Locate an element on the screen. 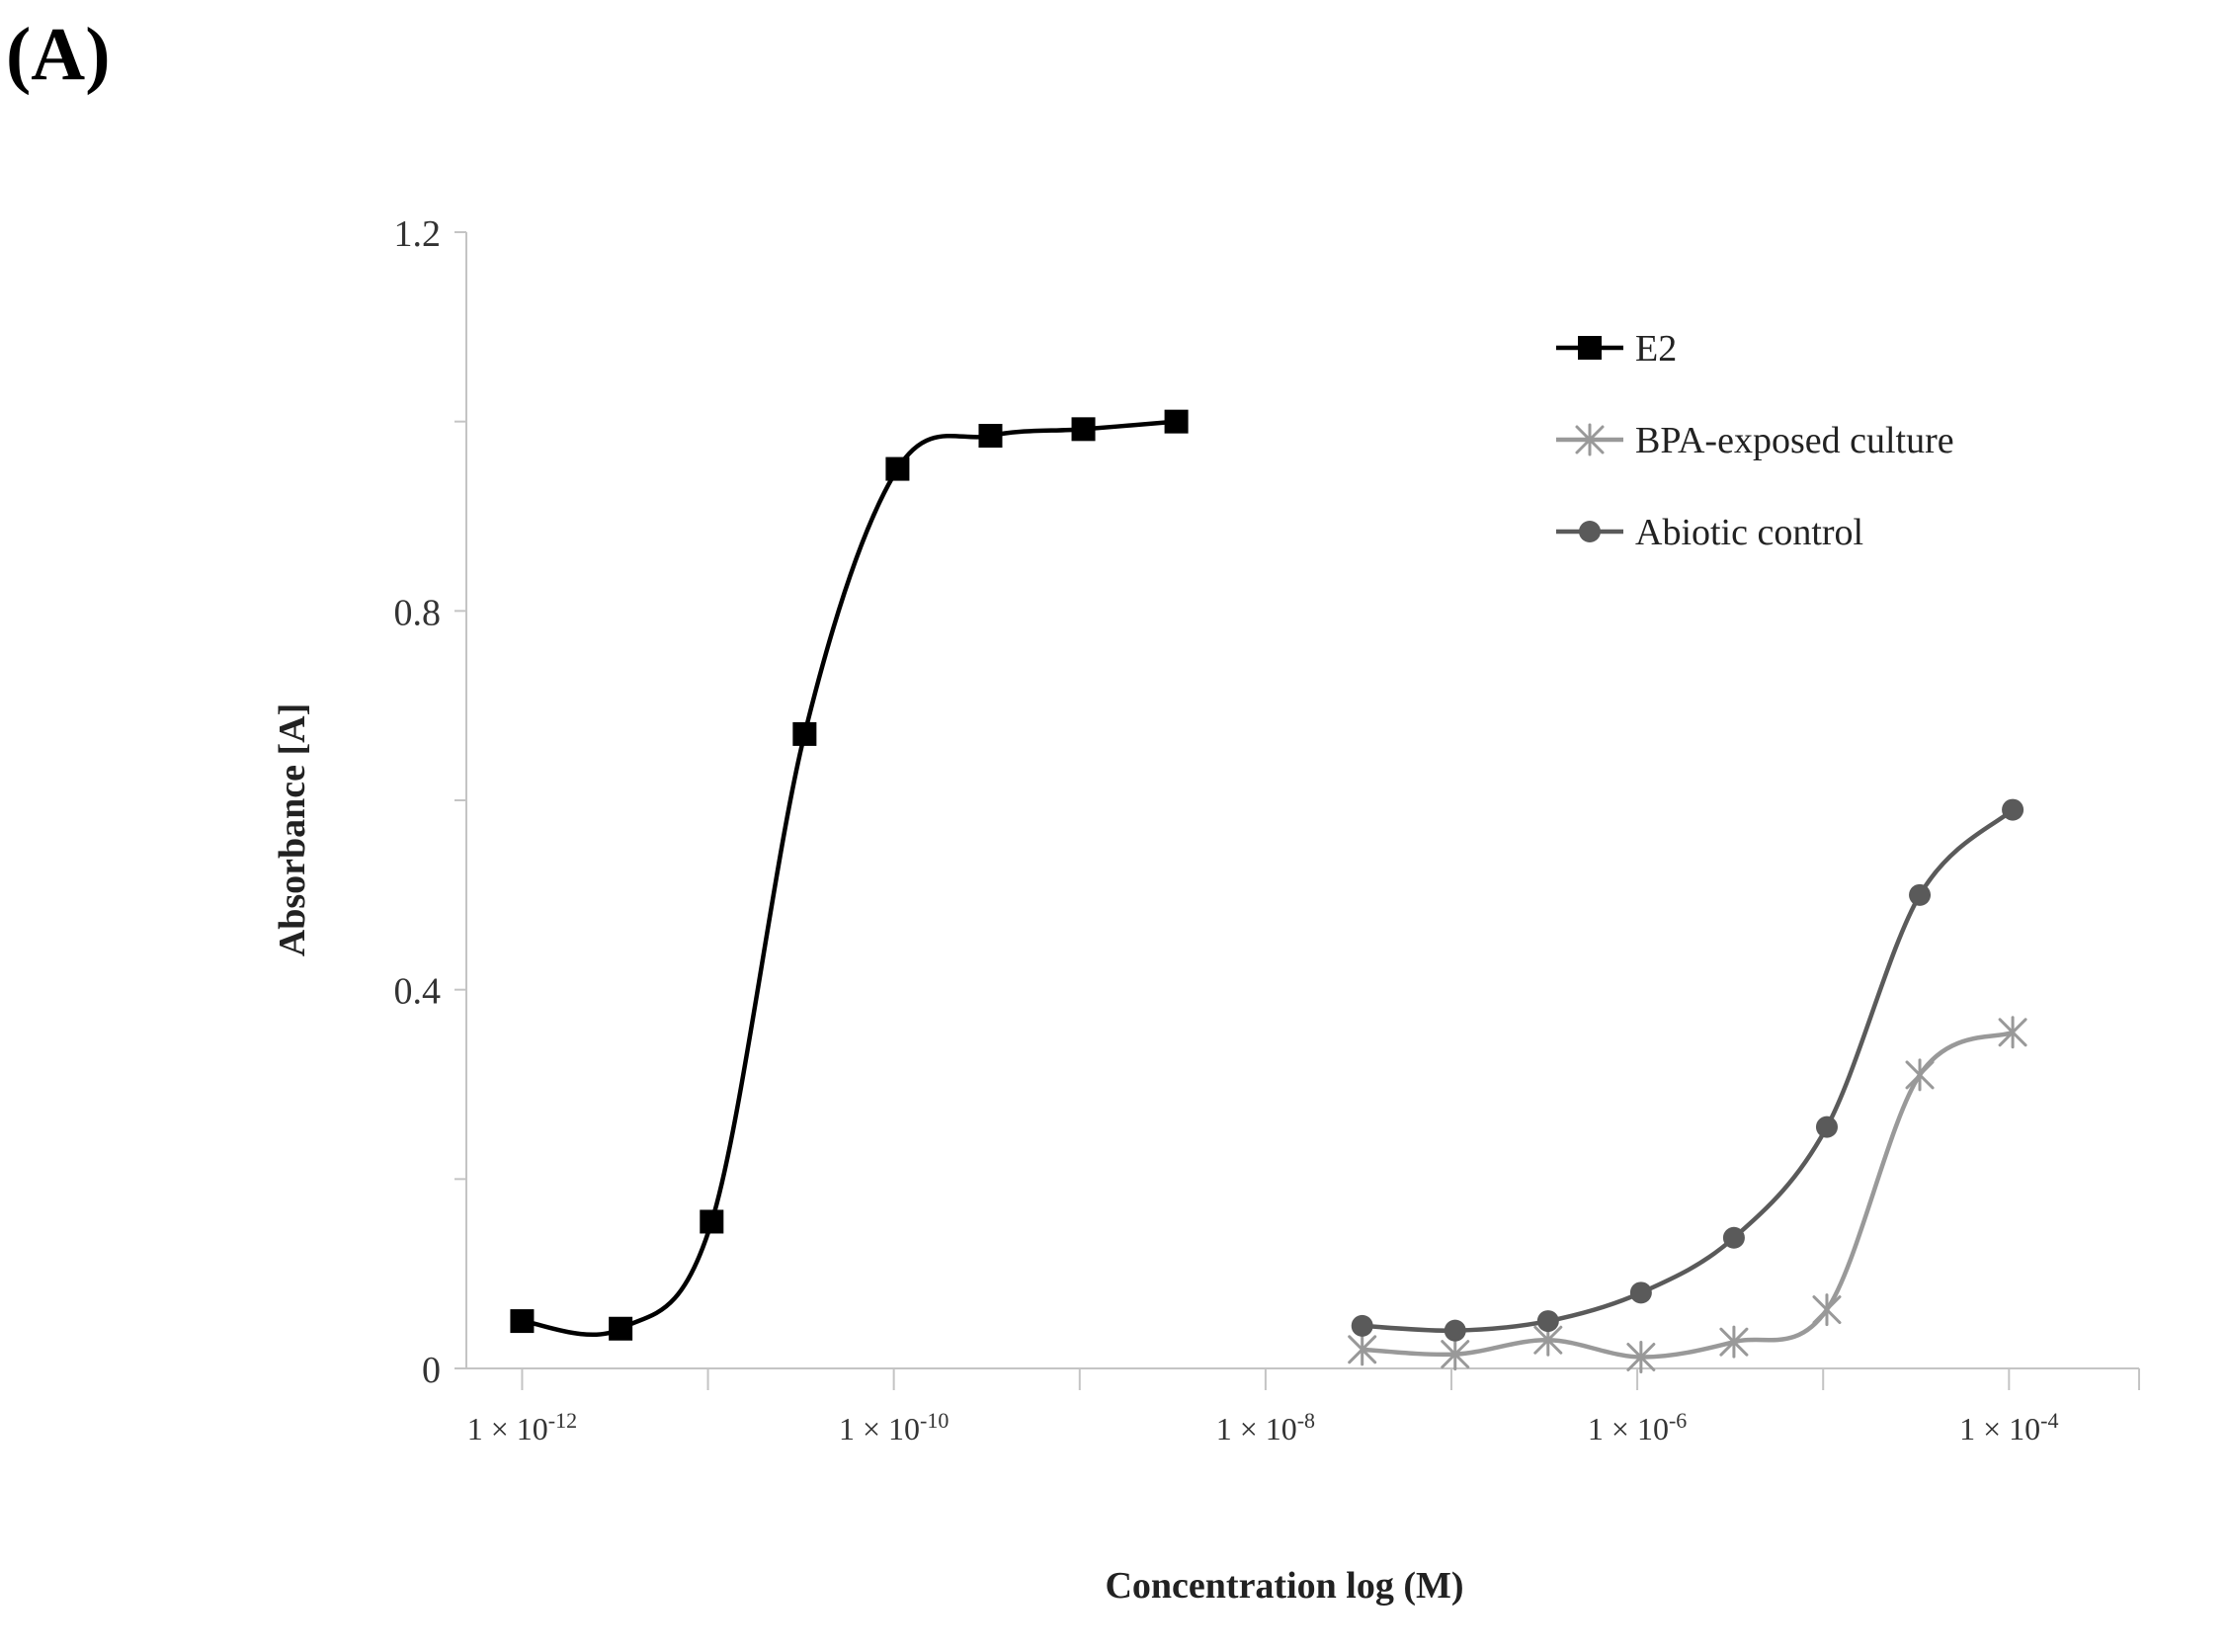 The height and width of the screenshot is (1652, 2230). y-tick-label: 0 is located at coordinates (432, 1370).